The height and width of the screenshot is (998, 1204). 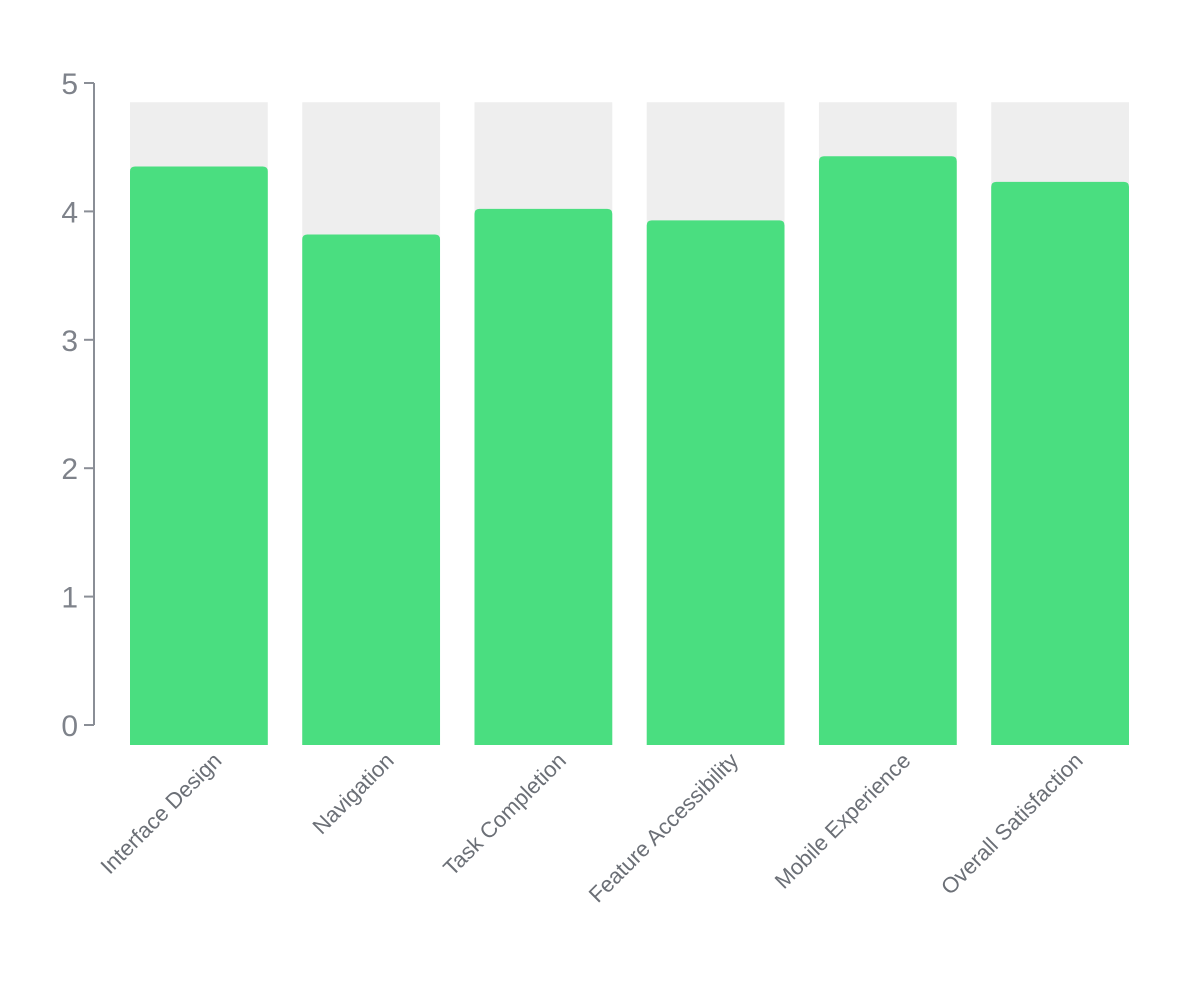 I want to click on y-tick-label: 4, so click(x=69, y=212).